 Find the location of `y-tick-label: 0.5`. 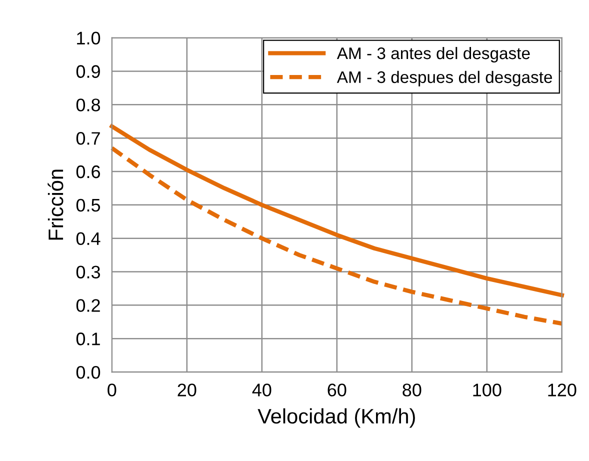

y-tick-label: 0.5 is located at coordinates (88, 205).